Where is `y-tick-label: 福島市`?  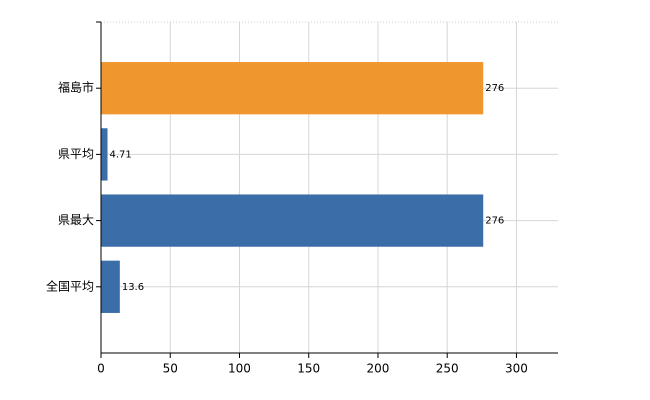
y-tick-label: 福島市 is located at coordinates (76, 87).